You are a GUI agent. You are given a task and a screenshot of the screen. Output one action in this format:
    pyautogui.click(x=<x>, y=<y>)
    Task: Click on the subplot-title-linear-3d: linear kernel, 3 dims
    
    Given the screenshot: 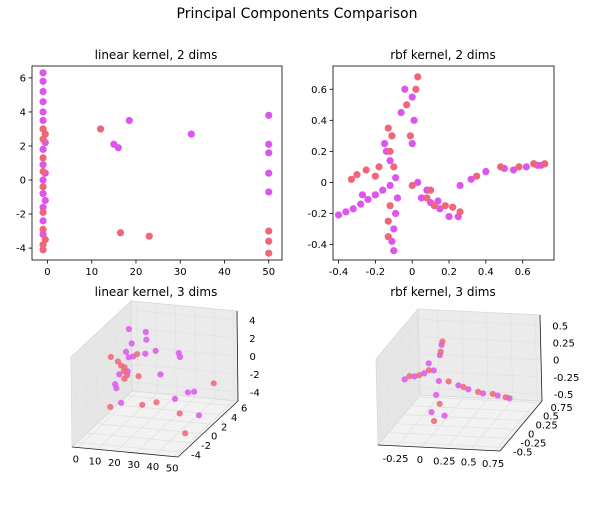 What is the action you would take?
    pyautogui.click(x=156, y=292)
    